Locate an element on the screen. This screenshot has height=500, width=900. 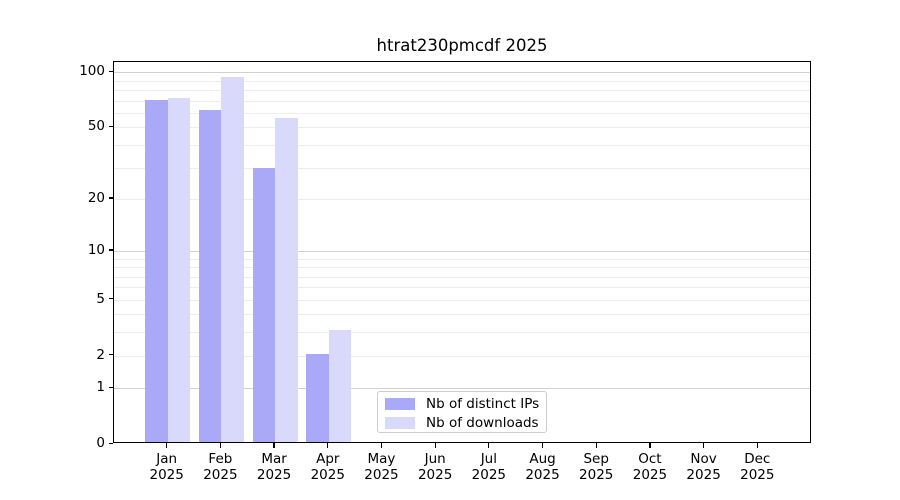
x-tick-label: Oct 2025 is located at coordinates (650, 467).